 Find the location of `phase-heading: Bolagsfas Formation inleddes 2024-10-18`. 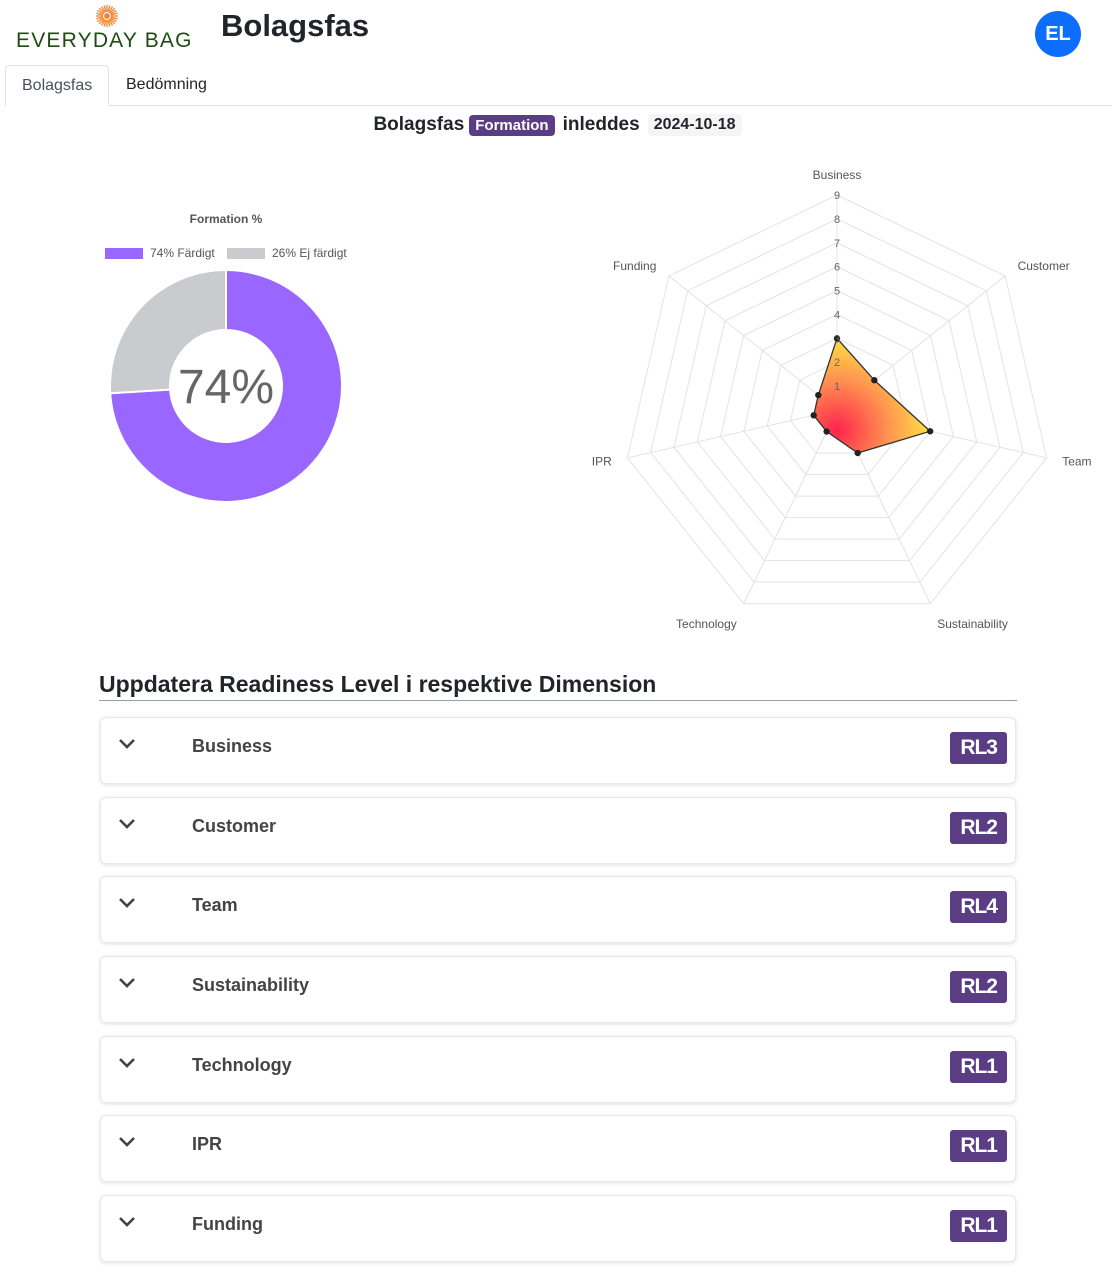

phase-heading: Bolagsfas Formation inleddes 2024-10-18 is located at coordinates (557, 125).